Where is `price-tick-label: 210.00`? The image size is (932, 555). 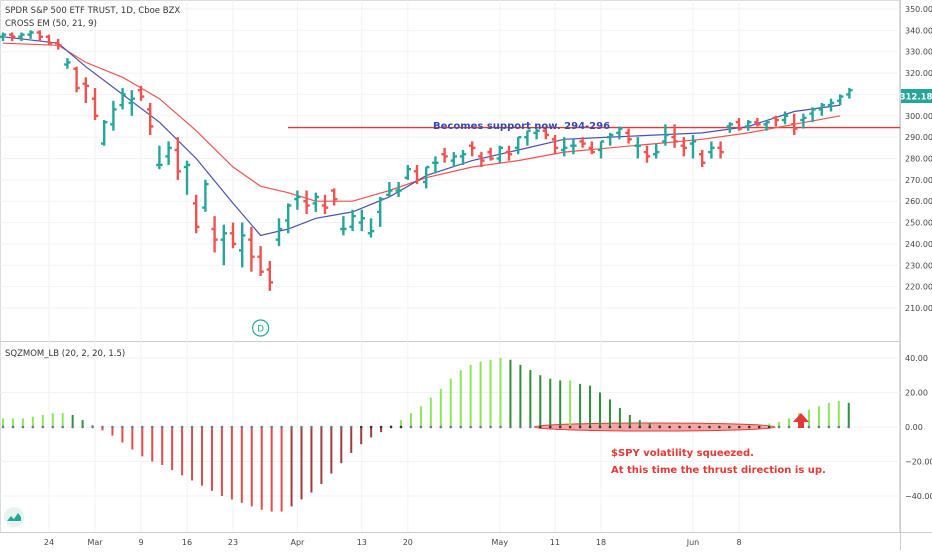 price-tick-label: 210.00 is located at coordinates (918, 308).